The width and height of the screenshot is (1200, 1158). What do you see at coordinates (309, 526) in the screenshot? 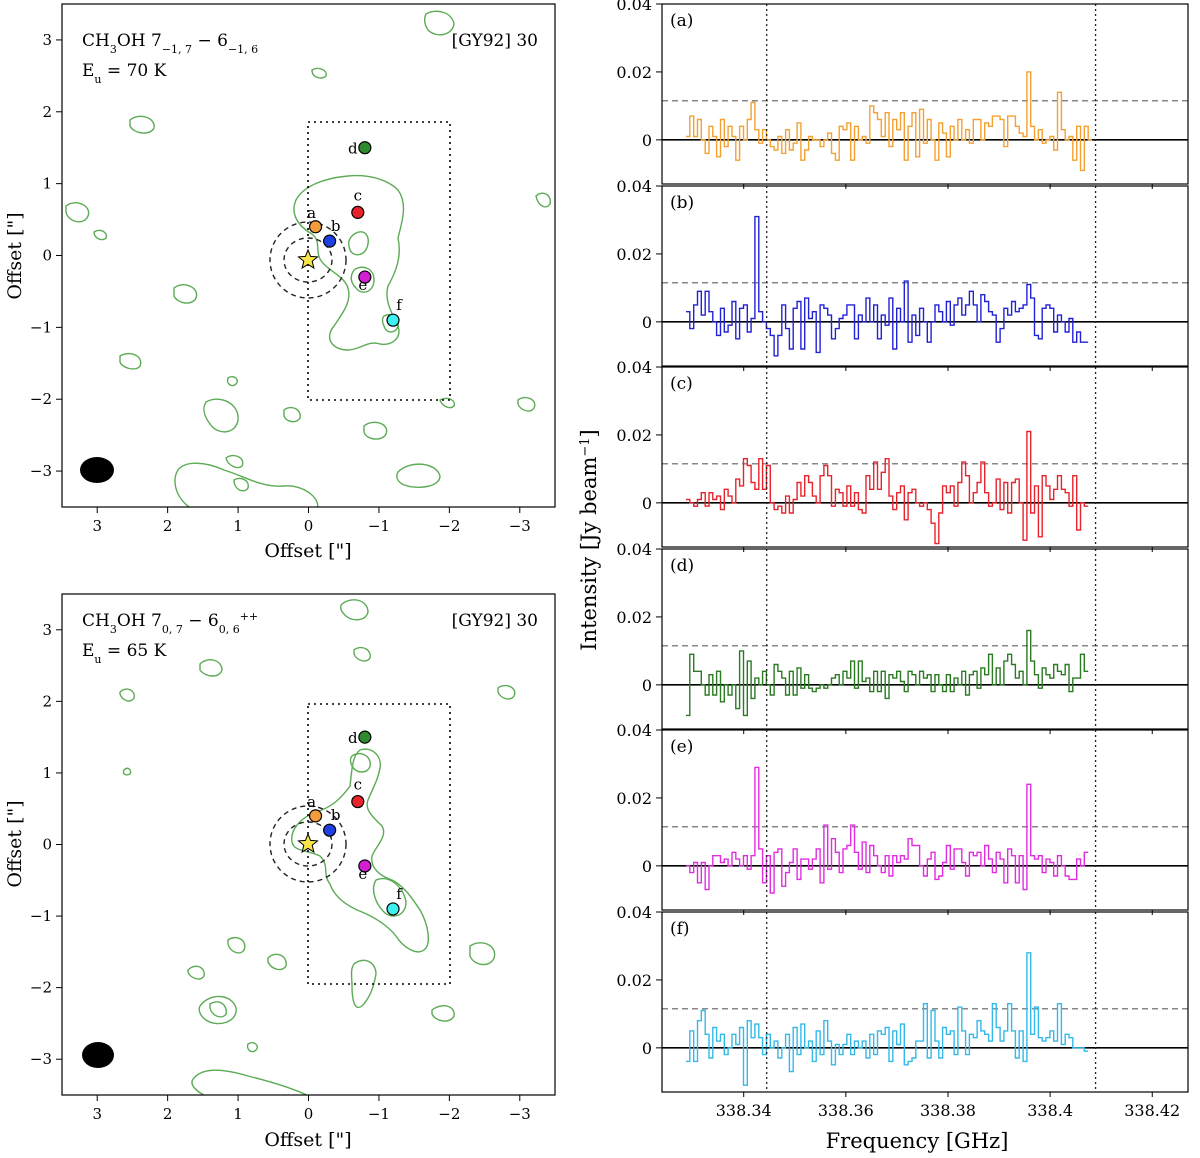
I see `map-xtick-label-top-3: 0` at bounding box center [309, 526].